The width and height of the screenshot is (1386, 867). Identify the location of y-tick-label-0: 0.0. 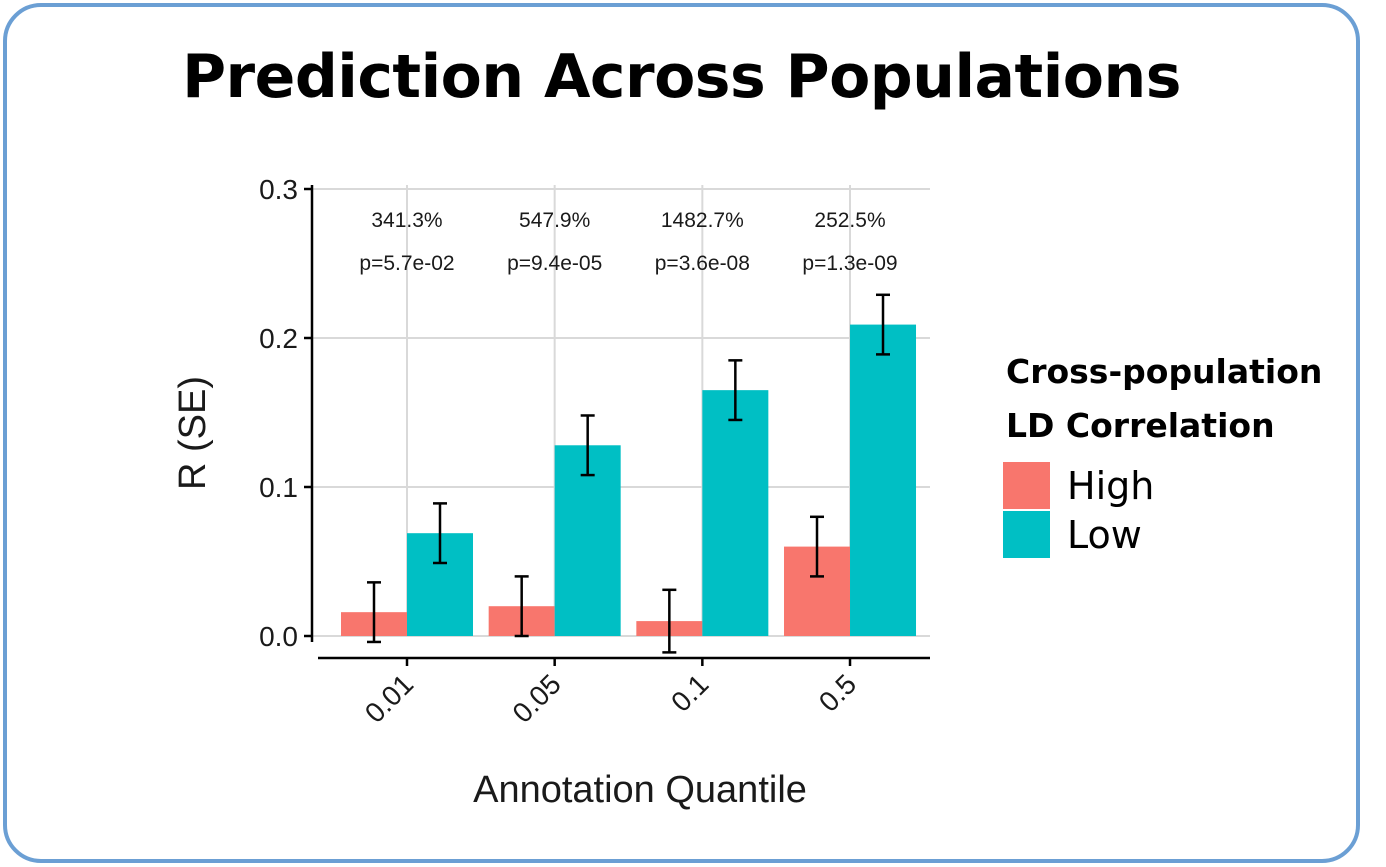
(278, 636).